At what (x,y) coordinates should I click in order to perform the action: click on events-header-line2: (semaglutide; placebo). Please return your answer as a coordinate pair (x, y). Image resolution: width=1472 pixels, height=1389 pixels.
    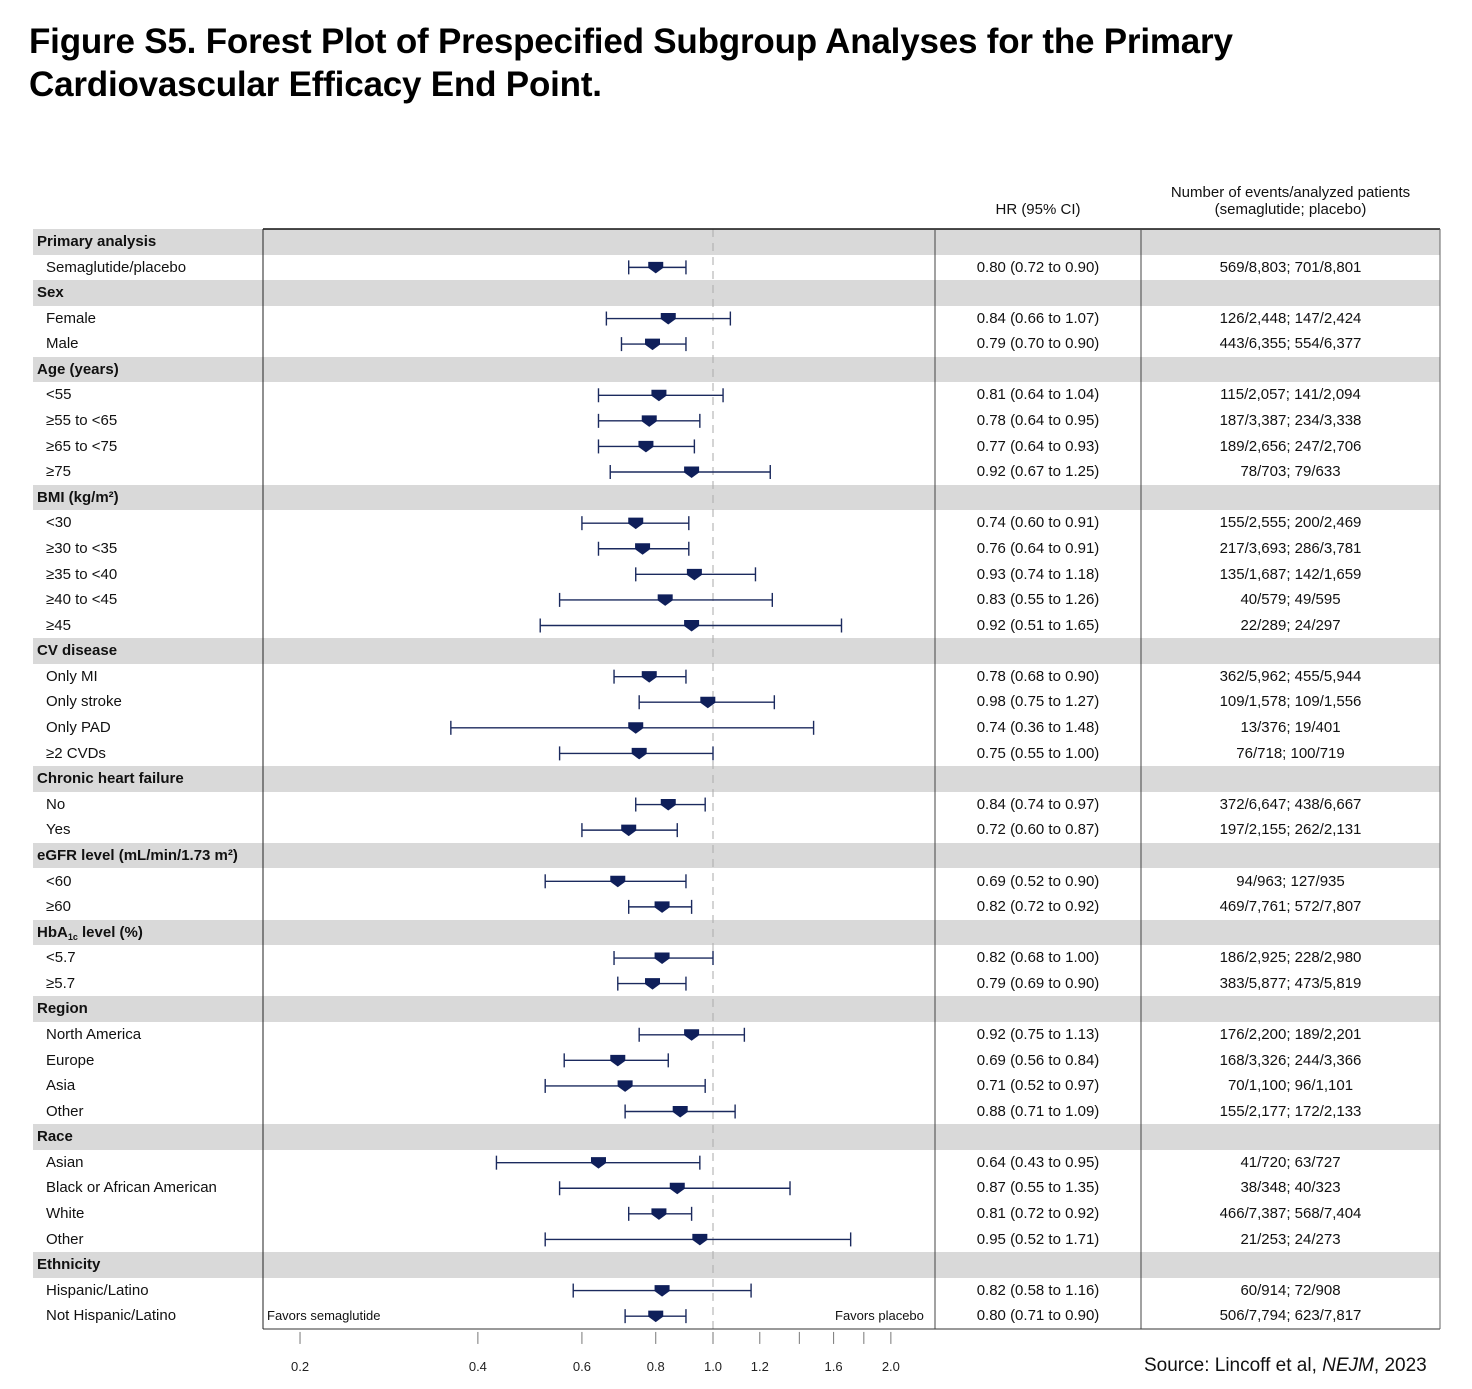
    Looking at the image, I should click on (1290, 209).